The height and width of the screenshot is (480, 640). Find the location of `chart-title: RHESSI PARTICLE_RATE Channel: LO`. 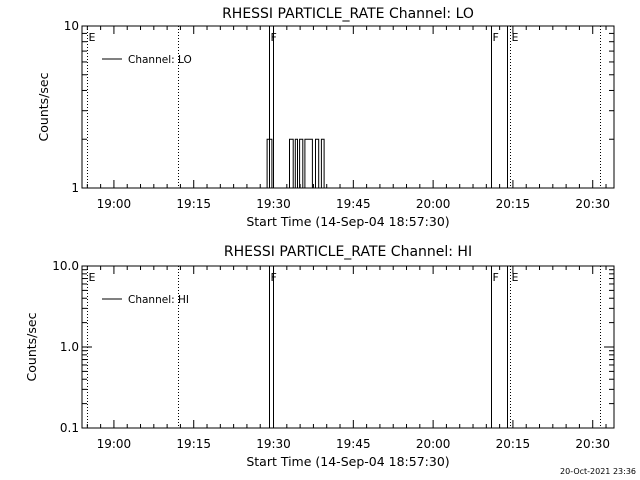

chart-title: RHESSI PARTICLE_RATE Channel: LO is located at coordinates (348, 14).